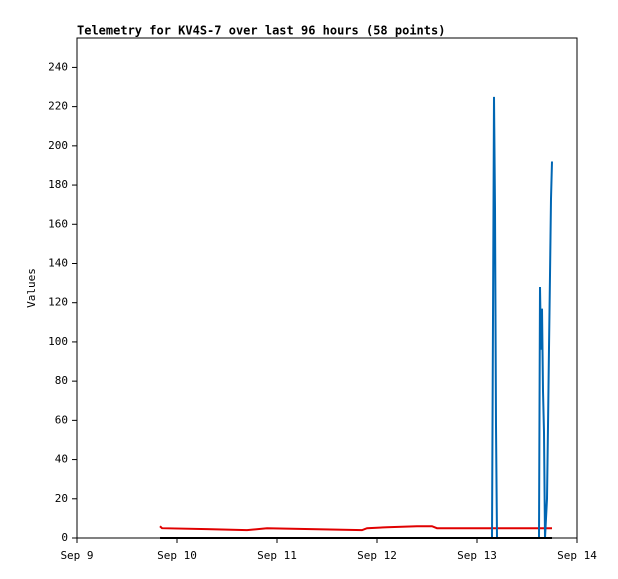 The height and width of the screenshot is (579, 618). What do you see at coordinates (58, 66) in the screenshot?
I see `y-tick-label: 240` at bounding box center [58, 66].